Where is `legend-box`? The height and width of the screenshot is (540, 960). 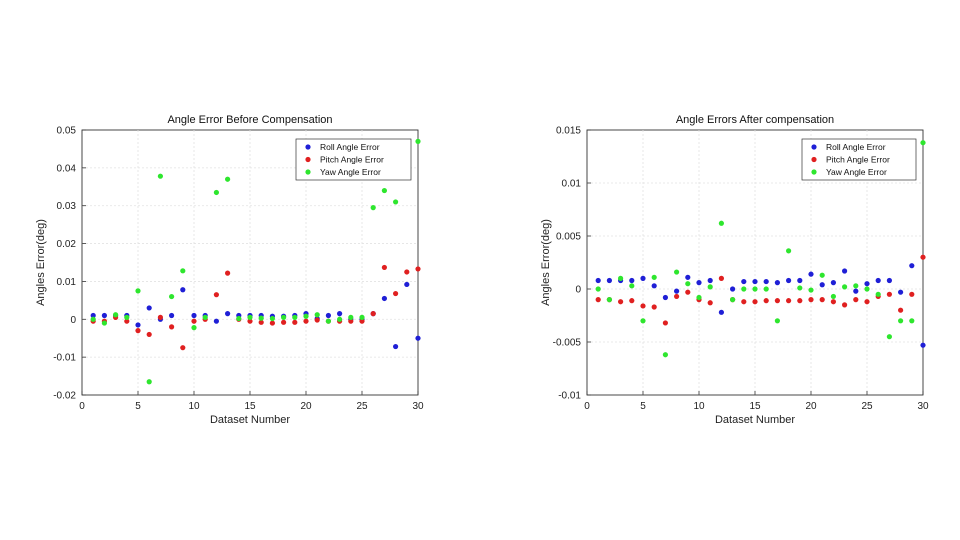
legend-box is located at coordinates (353, 159).